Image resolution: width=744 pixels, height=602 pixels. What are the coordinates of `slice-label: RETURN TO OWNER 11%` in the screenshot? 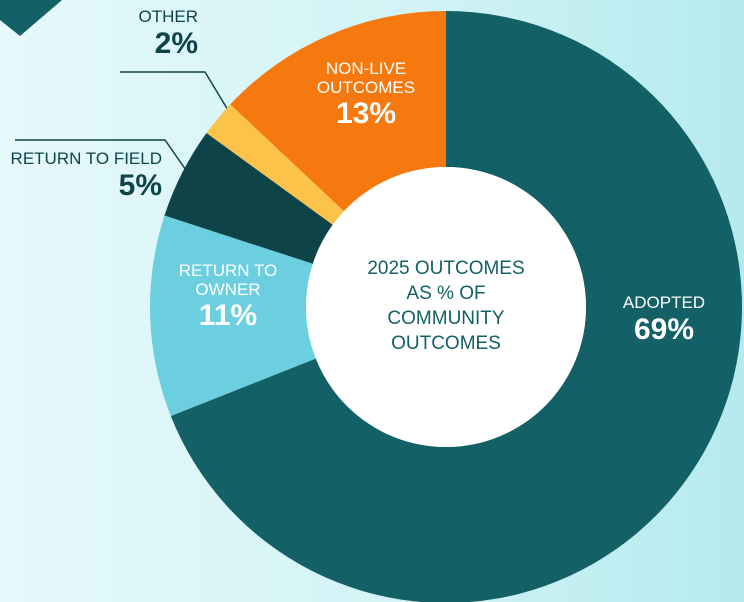 It's located at (228, 297).